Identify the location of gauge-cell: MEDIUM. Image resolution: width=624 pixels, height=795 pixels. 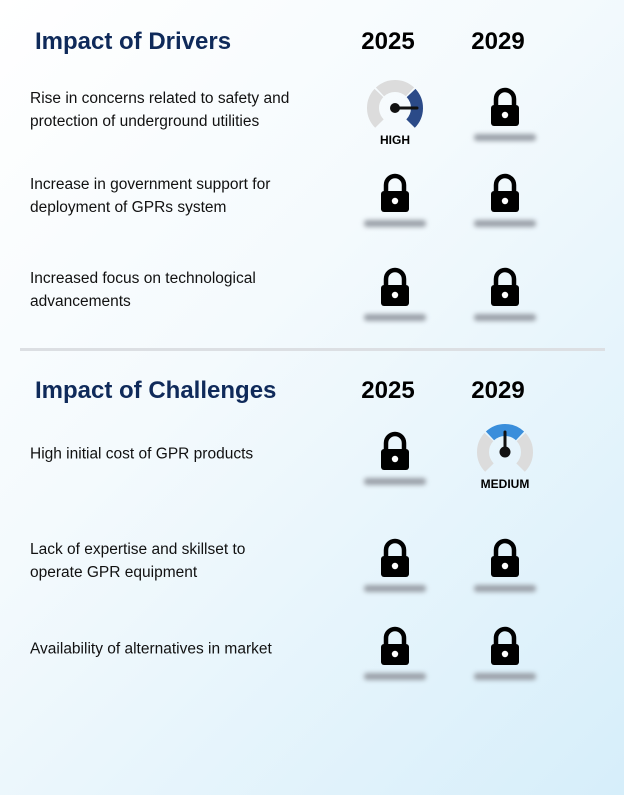
(505, 457).